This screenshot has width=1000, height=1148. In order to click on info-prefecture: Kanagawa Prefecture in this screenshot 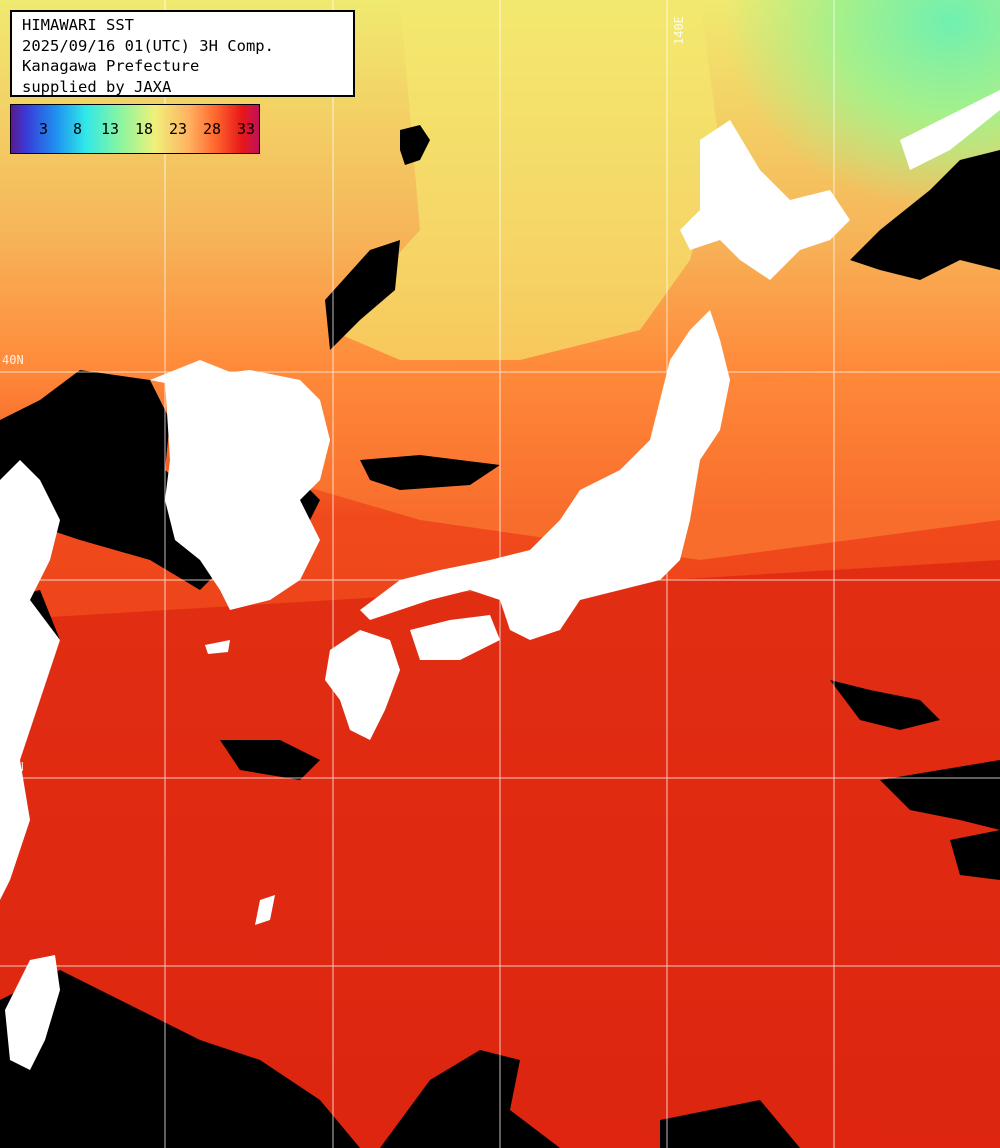, I will do `click(111, 66)`.